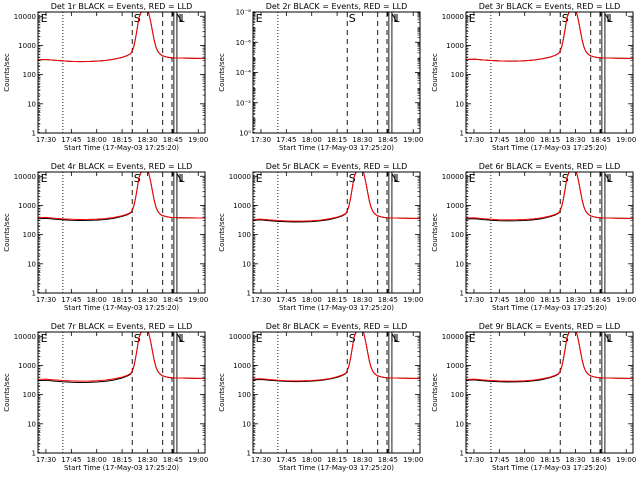  What do you see at coordinates (244, 103) in the screenshot?
I see `y-tick-label: 10⁻²` at bounding box center [244, 103].